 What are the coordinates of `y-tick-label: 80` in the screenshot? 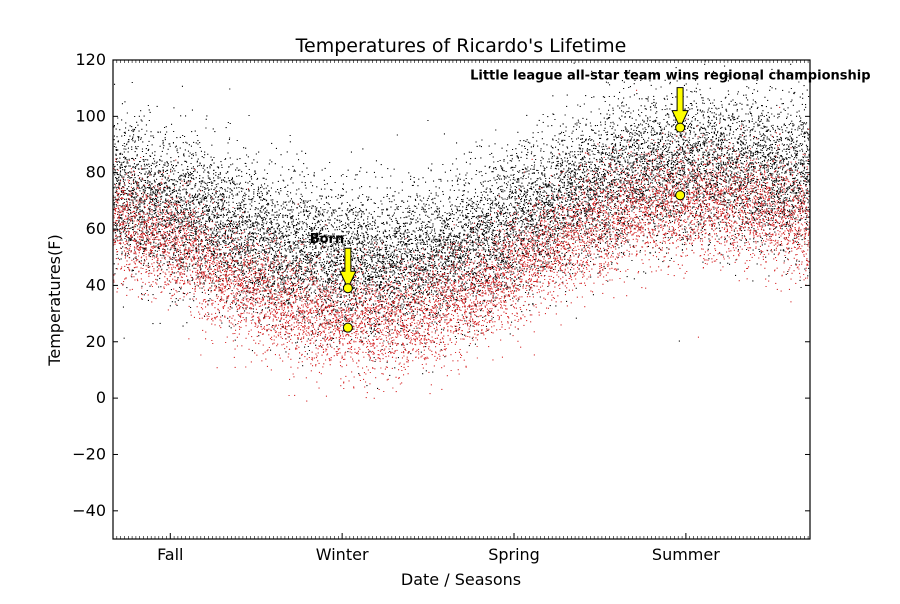 It's located at (96, 172).